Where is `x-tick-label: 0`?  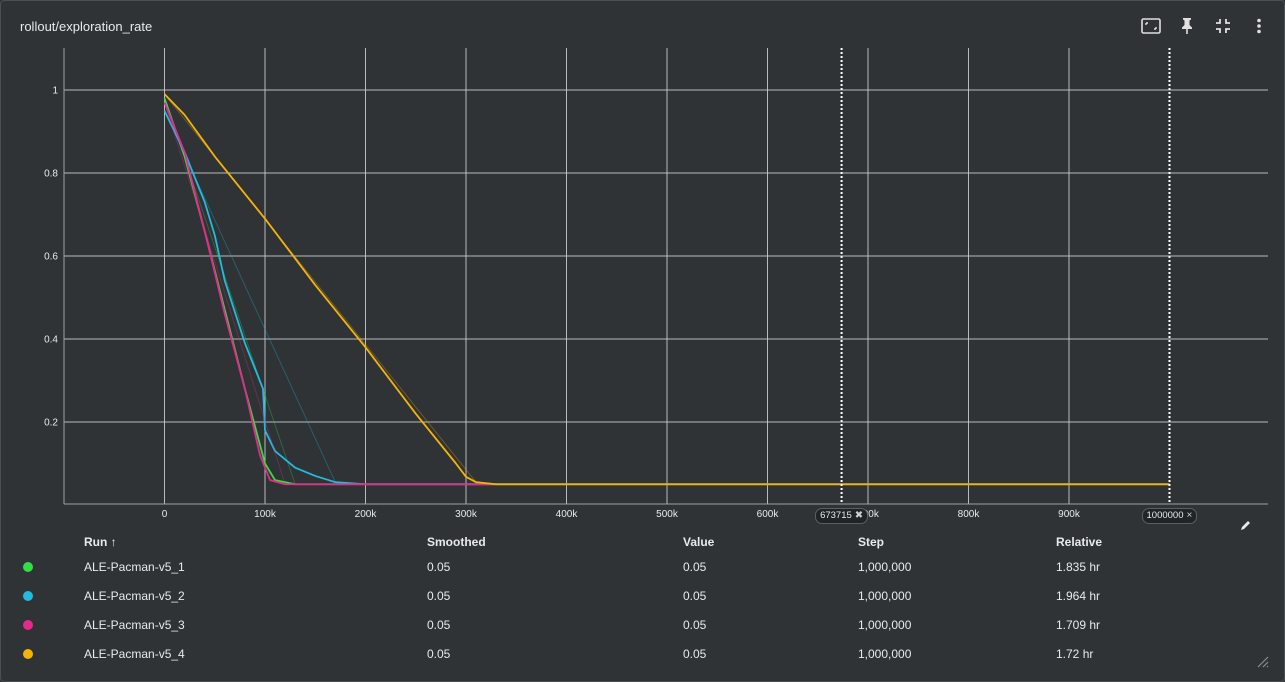 x-tick-label: 0 is located at coordinates (165, 514).